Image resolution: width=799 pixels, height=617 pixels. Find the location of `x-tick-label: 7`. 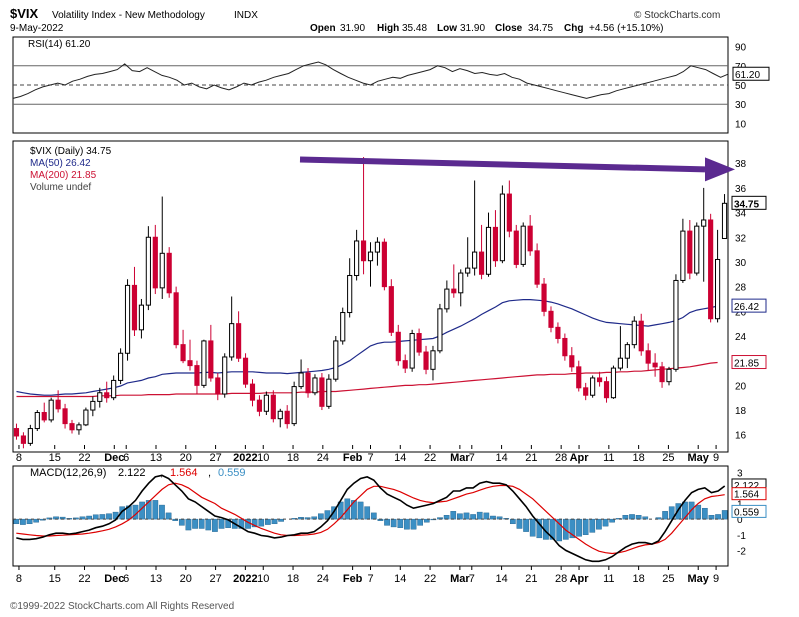

x-tick-label: 7 is located at coordinates (370, 458).